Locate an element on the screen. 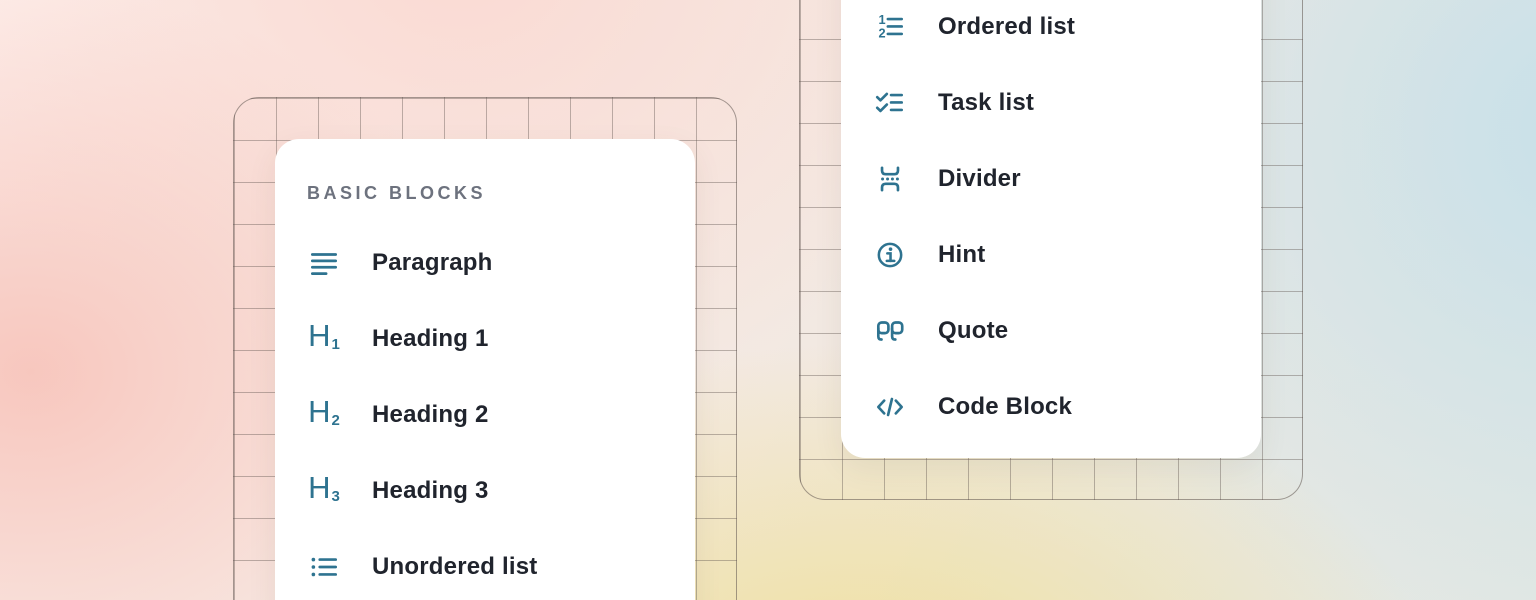 Image resolution: width=1536 pixels, height=600 pixels. menu-item-label: Divider is located at coordinates (979, 178).